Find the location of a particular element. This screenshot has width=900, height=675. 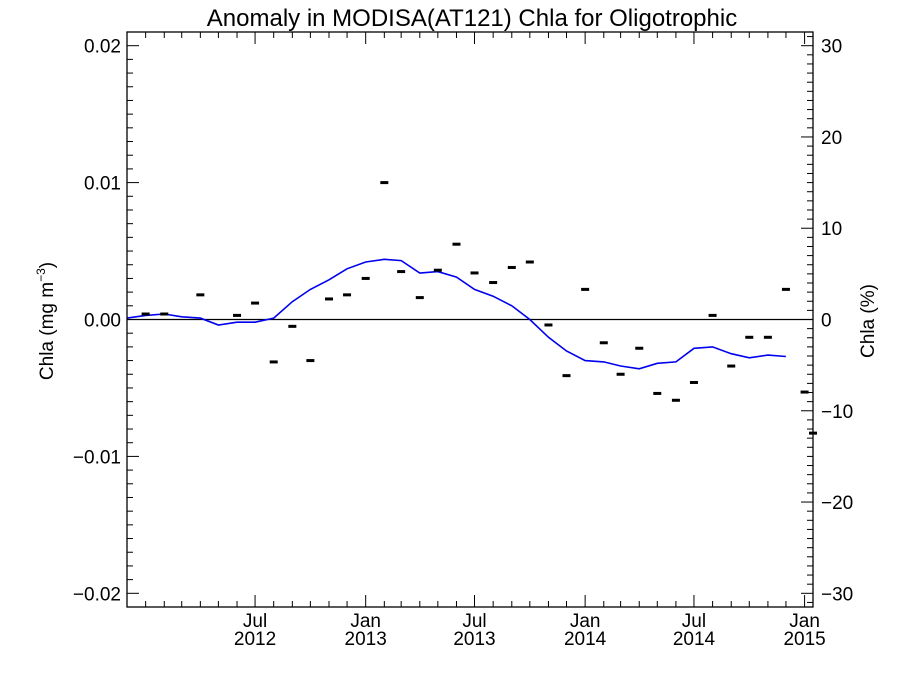

left-tick-label: 0.00 is located at coordinates (102, 321).